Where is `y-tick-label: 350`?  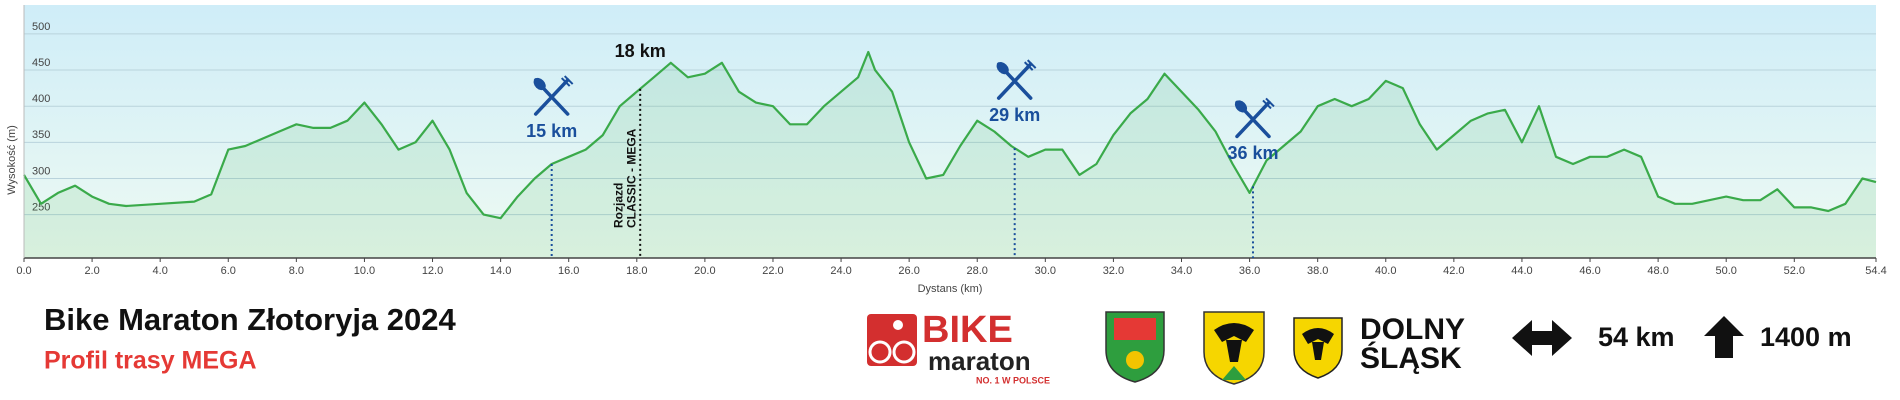
y-tick-label: 350 is located at coordinates (41, 135).